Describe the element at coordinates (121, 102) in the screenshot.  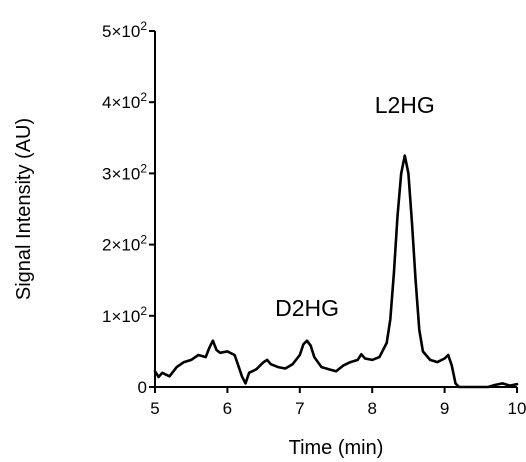
I see `y-tick-base: 4×10` at that location.